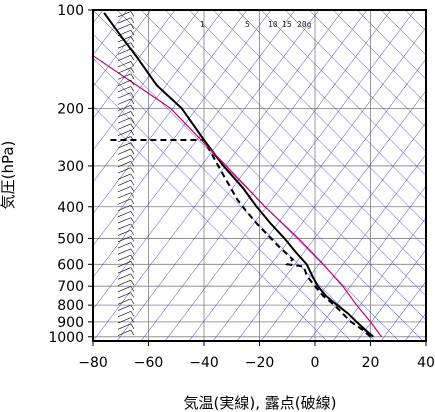 This screenshot has width=435, height=412. Describe the element at coordinates (8, 175) in the screenshot. I see `y-axis-label: 気圧(hPa)` at that location.